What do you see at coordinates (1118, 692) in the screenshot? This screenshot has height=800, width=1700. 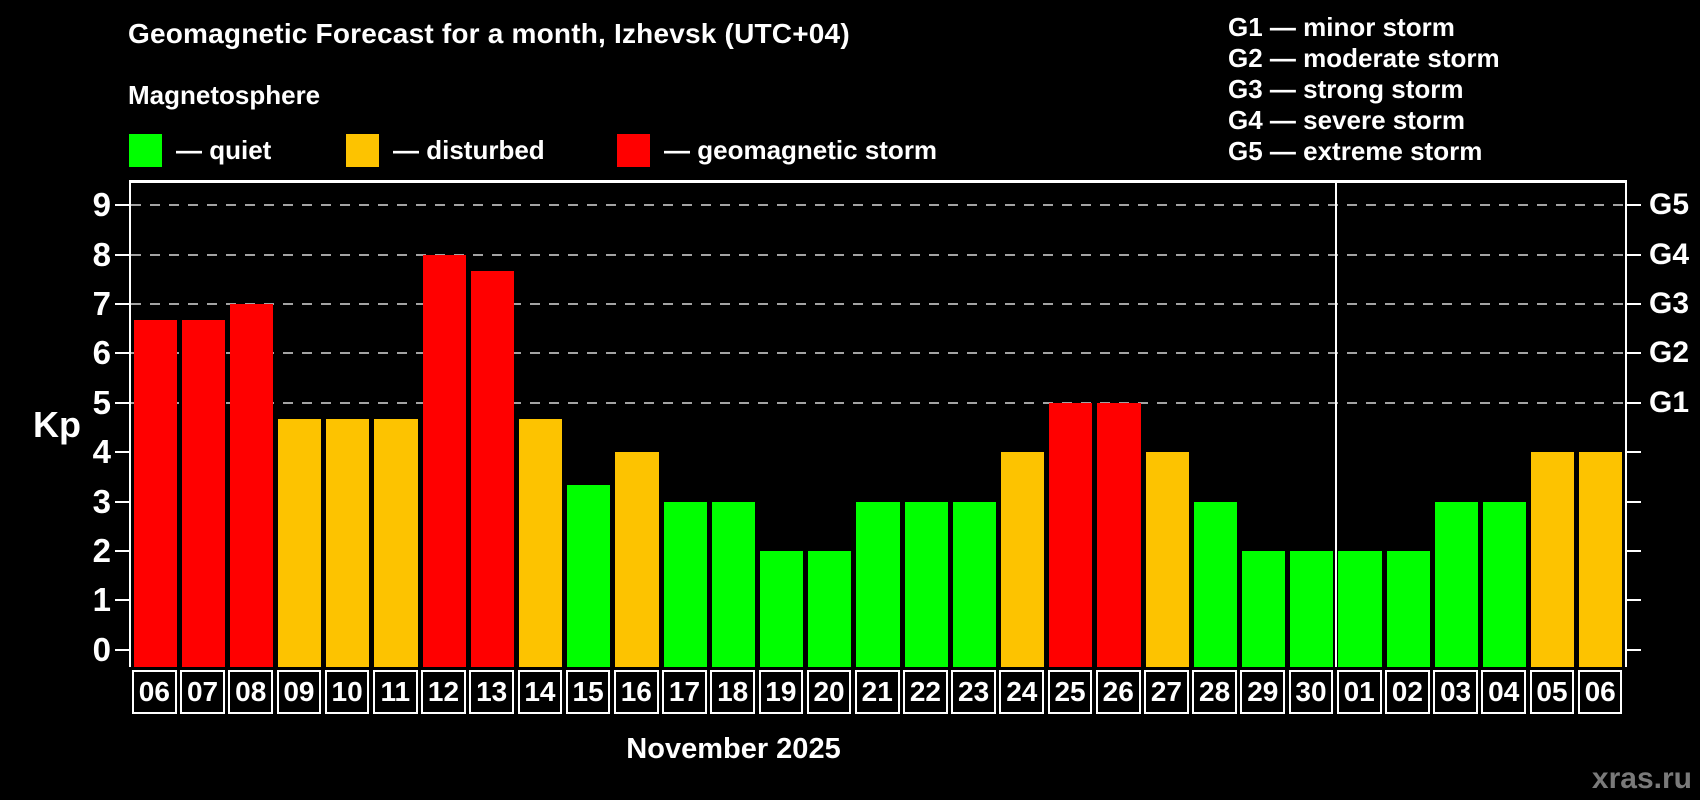 I see `day-label-26: 26` at bounding box center [1118, 692].